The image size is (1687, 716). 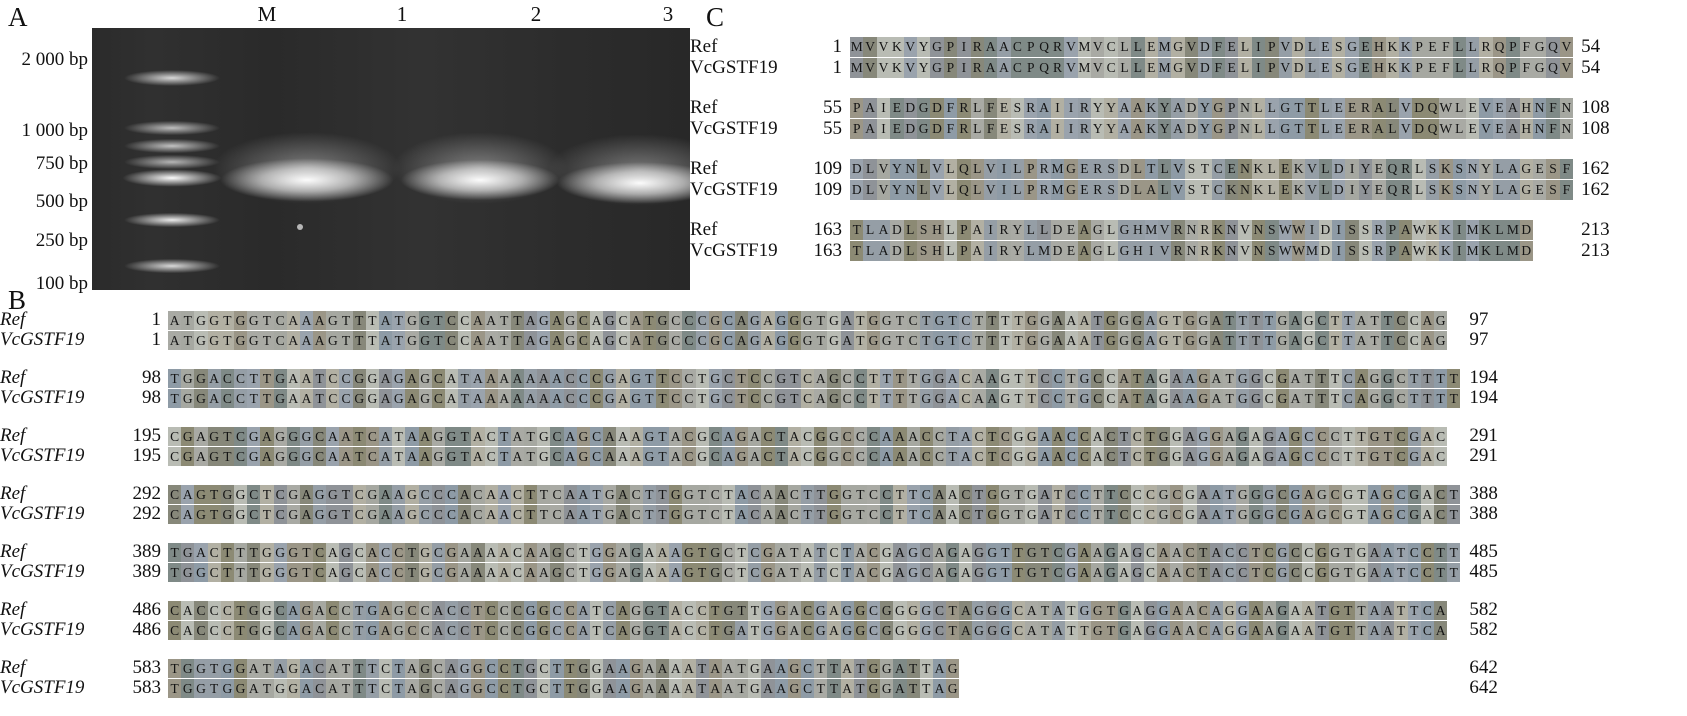 I want to click on residue-cell: W, so click(x=1419, y=229).